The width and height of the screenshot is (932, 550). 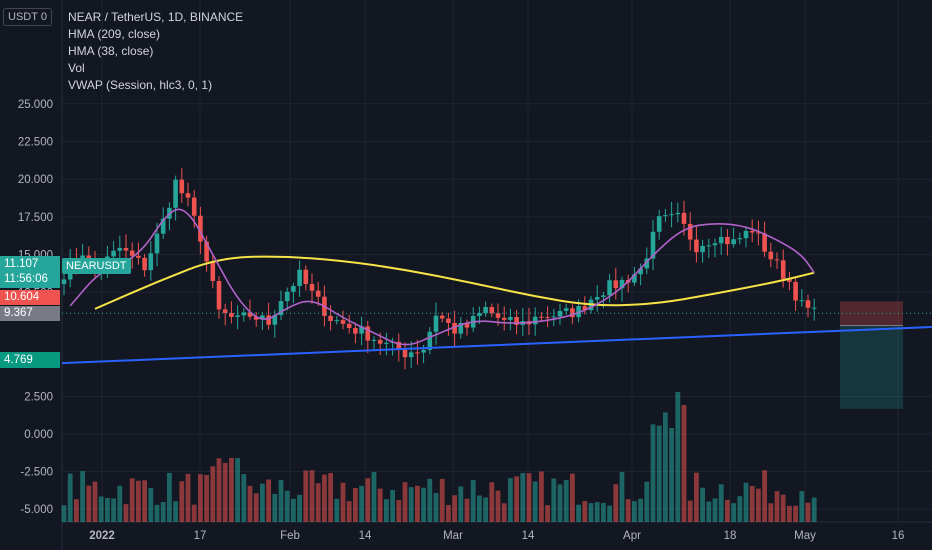 What do you see at coordinates (21, 264) in the screenshot?
I see `last-price-value: 11.107` at bounding box center [21, 264].